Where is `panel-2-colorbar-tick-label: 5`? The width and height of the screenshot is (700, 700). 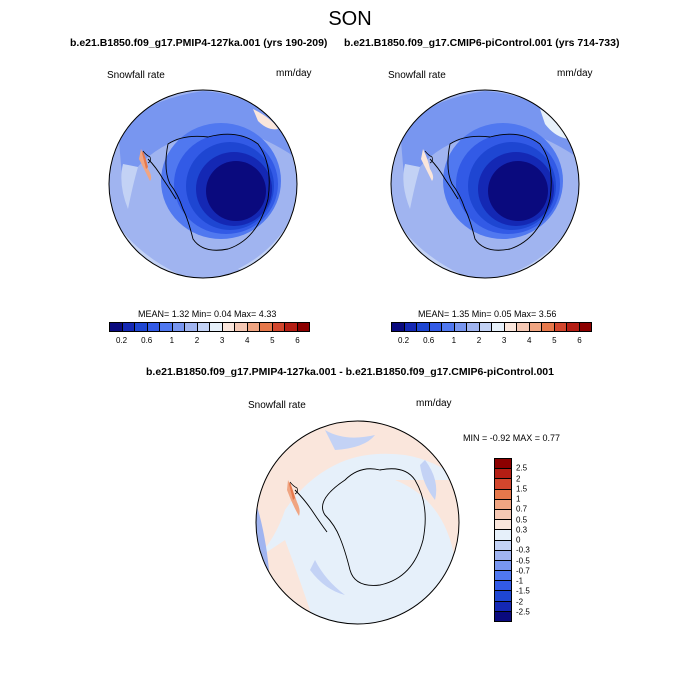
panel-2-colorbar-tick-label: 5 is located at coordinates (554, 340).